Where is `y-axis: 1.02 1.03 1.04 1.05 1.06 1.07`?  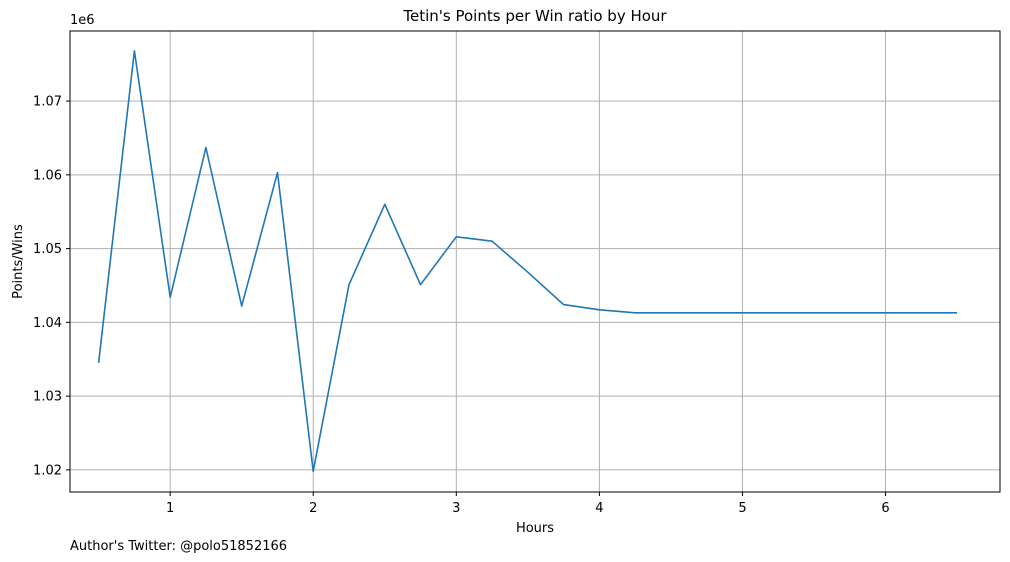
y-axis: 1.02 1.03 1.04 1.05 1.06 1.07 is located at coordinates (51, 286).